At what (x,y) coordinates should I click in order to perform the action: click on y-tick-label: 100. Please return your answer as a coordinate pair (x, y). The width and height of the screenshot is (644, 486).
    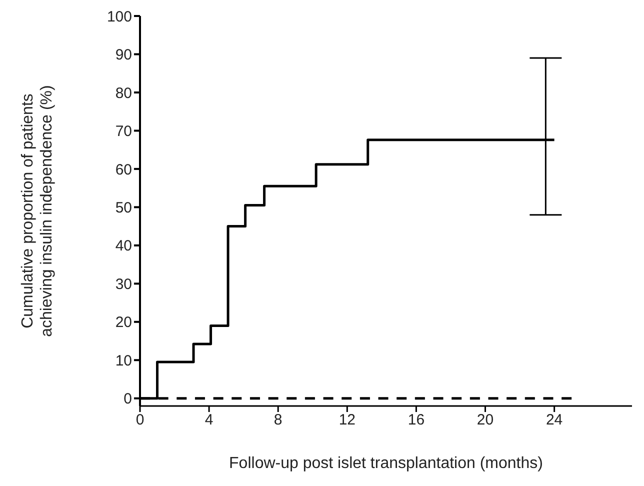
    Looking at the image, I should click on (119, 17).